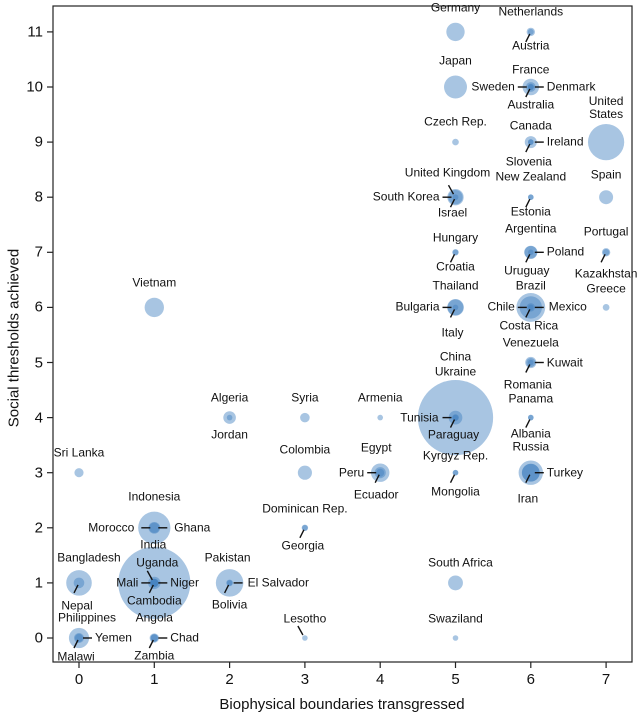  I want to click on country-label: Egypt, so click(376, 447).